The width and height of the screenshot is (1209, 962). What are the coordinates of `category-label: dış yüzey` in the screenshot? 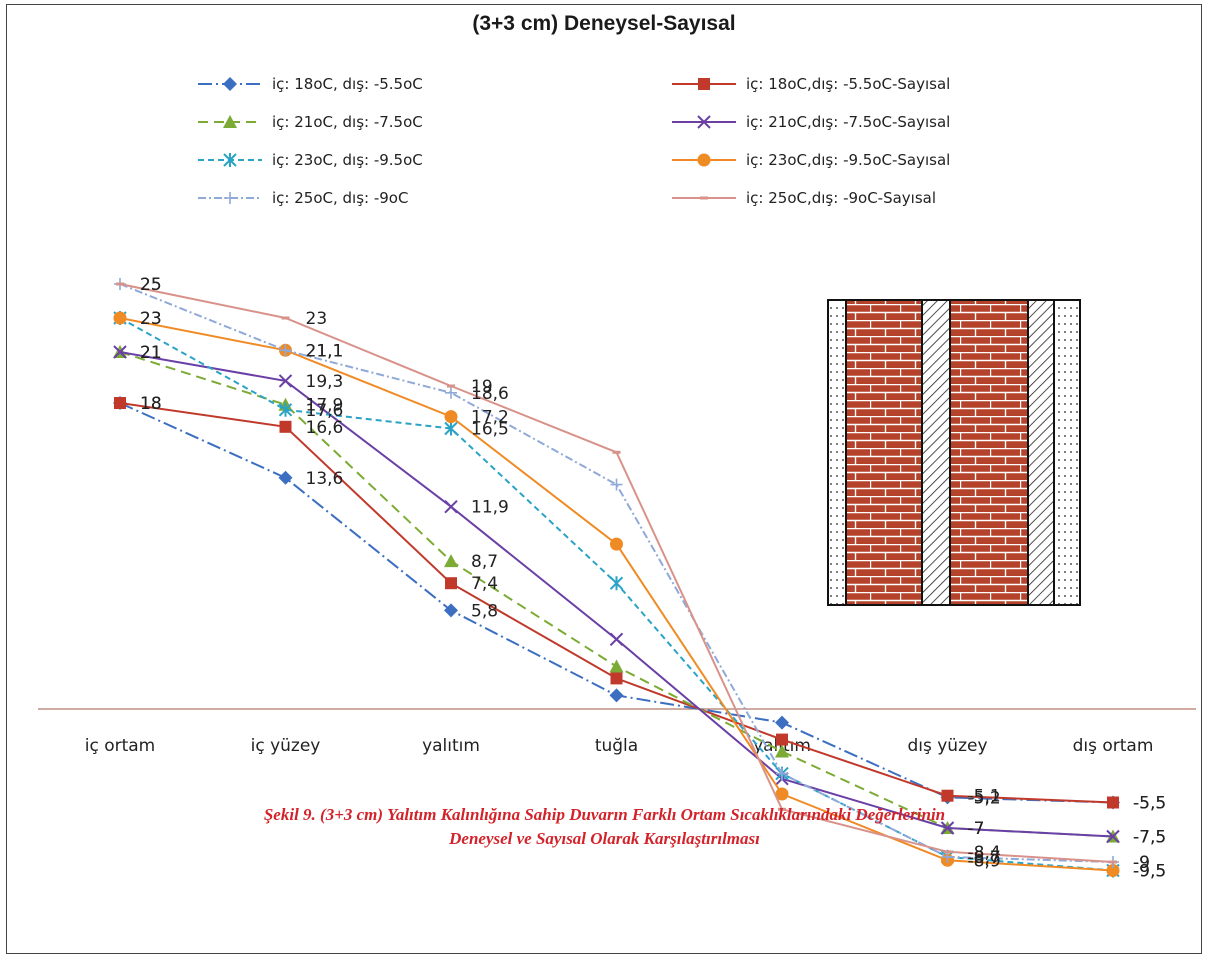 It's located at (947, 746).